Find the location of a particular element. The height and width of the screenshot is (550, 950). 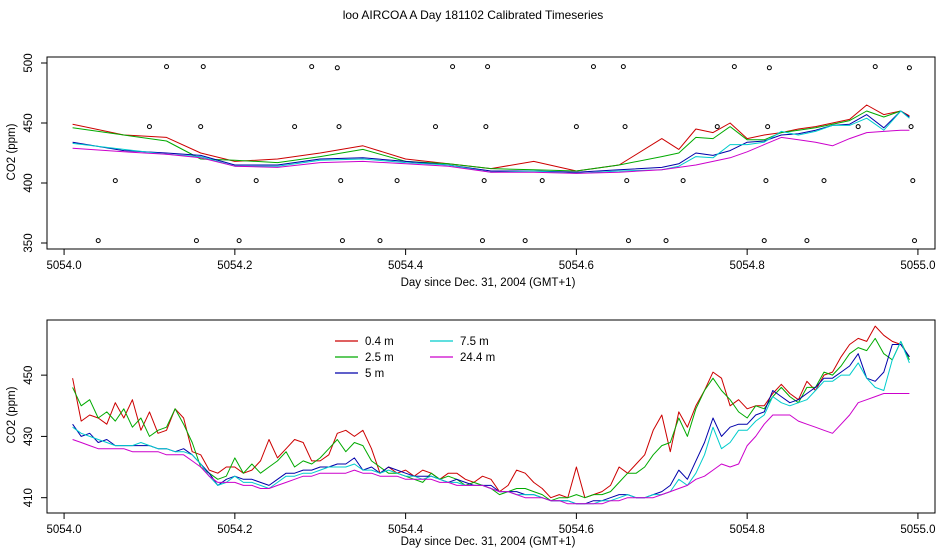

bottom-ylabel: CO2 (ppm) is located at coordinates (12, 414).